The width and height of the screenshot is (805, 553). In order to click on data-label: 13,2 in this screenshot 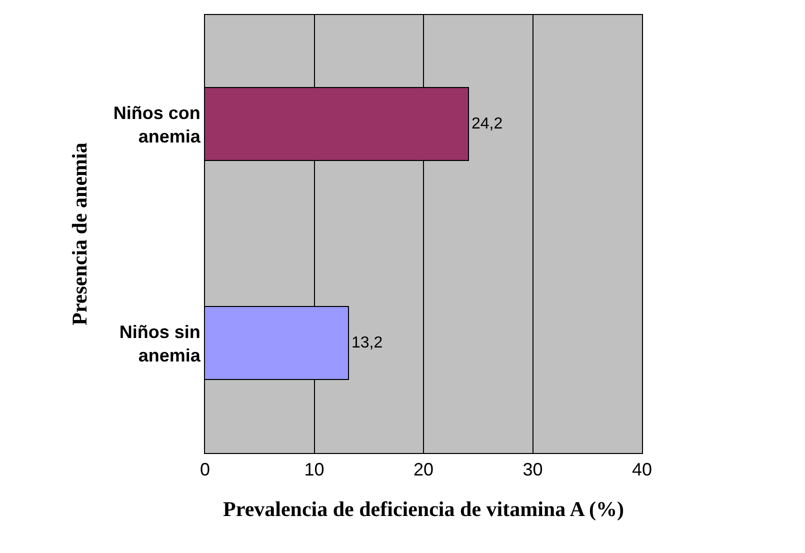, I will do `click(367, 343)`.